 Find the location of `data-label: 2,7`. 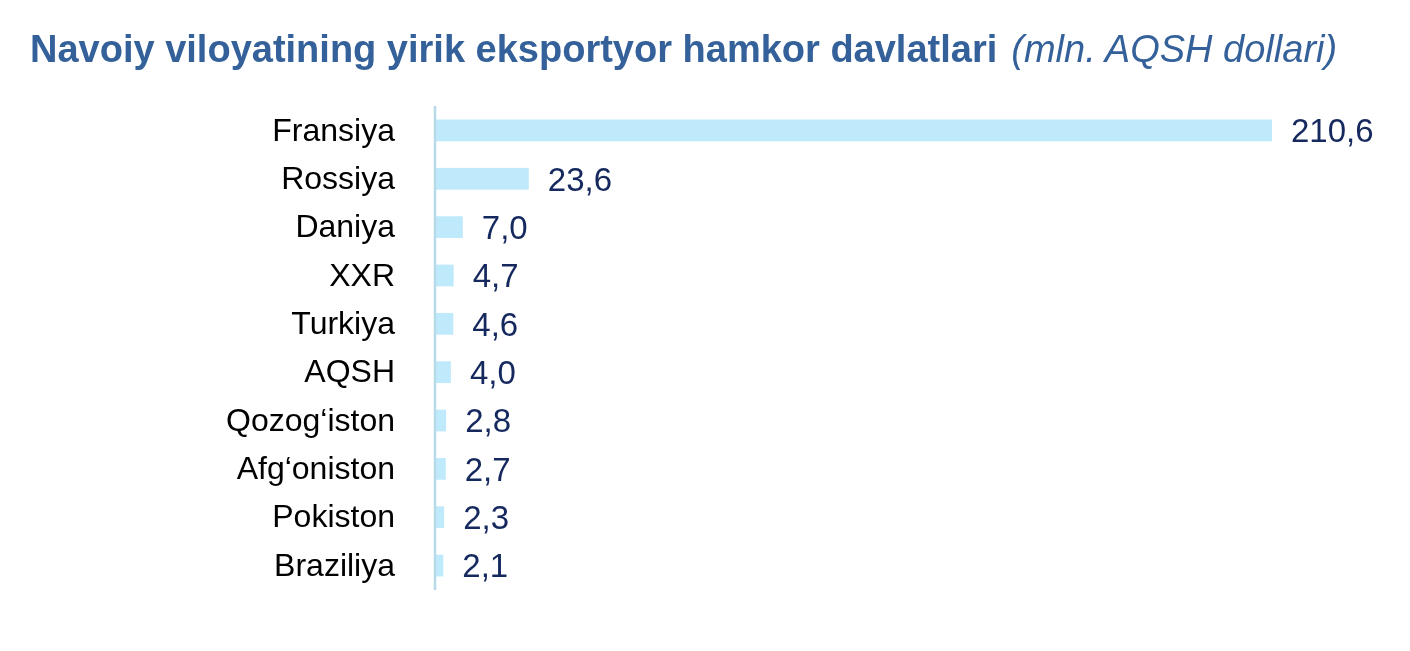

data-label: 2,7 is located at coordinates (487, 469).